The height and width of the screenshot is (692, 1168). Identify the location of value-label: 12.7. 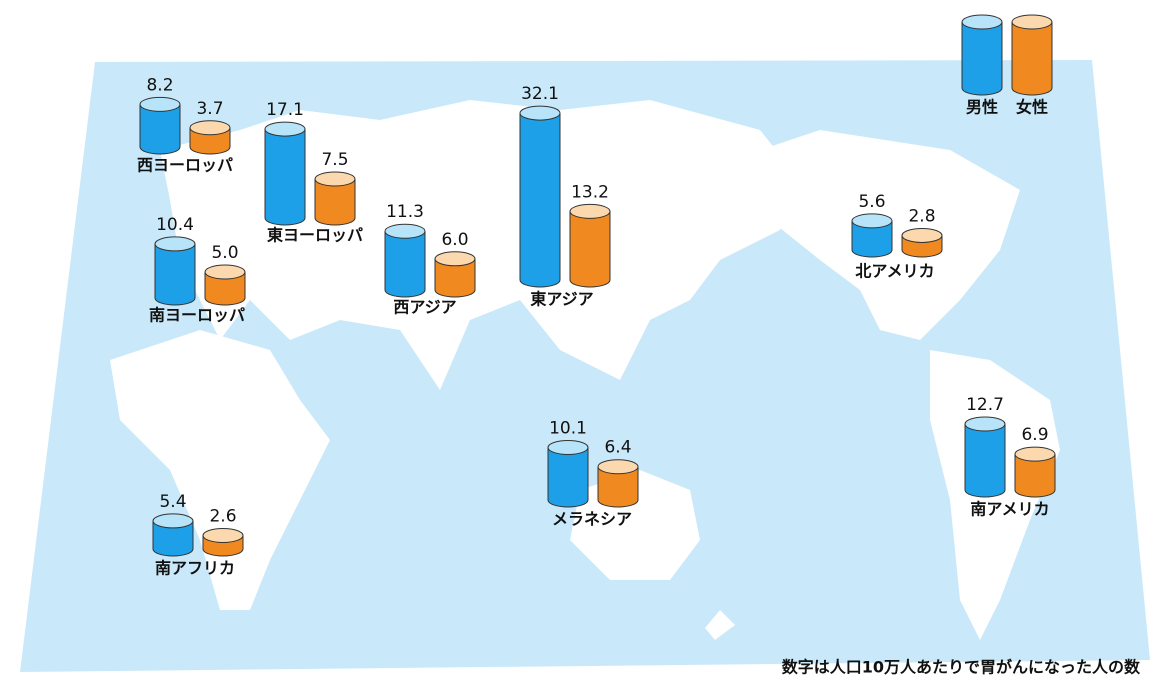
(985, 405).